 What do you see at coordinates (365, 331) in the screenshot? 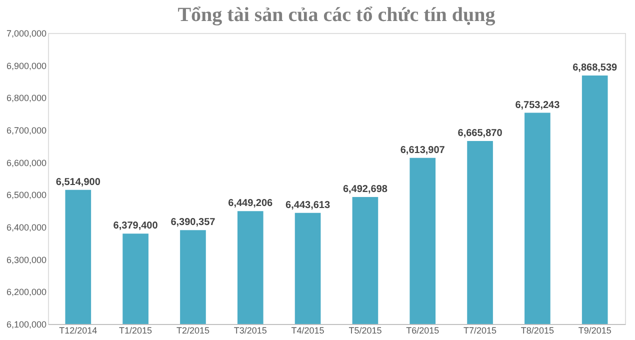
I see `x-tick-label: T5/2015` at bounding box center [365, 331].